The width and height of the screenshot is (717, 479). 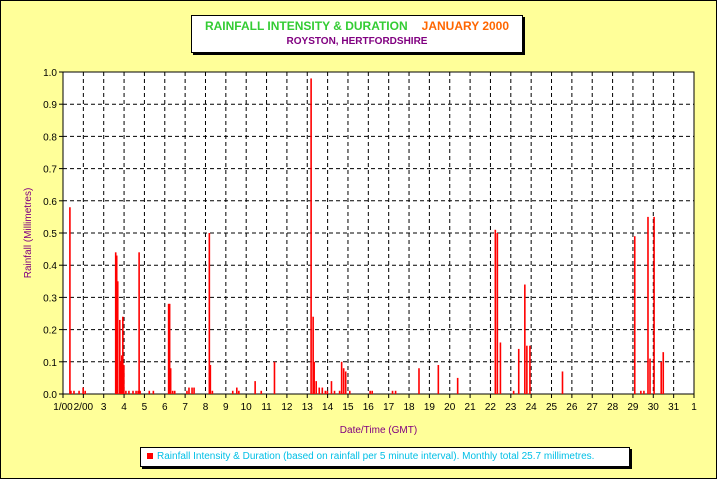 What do you see at coordinates (552, 407) in the screenshot?
I see `x-tick-label: 25` at bounding box center [552, 407].